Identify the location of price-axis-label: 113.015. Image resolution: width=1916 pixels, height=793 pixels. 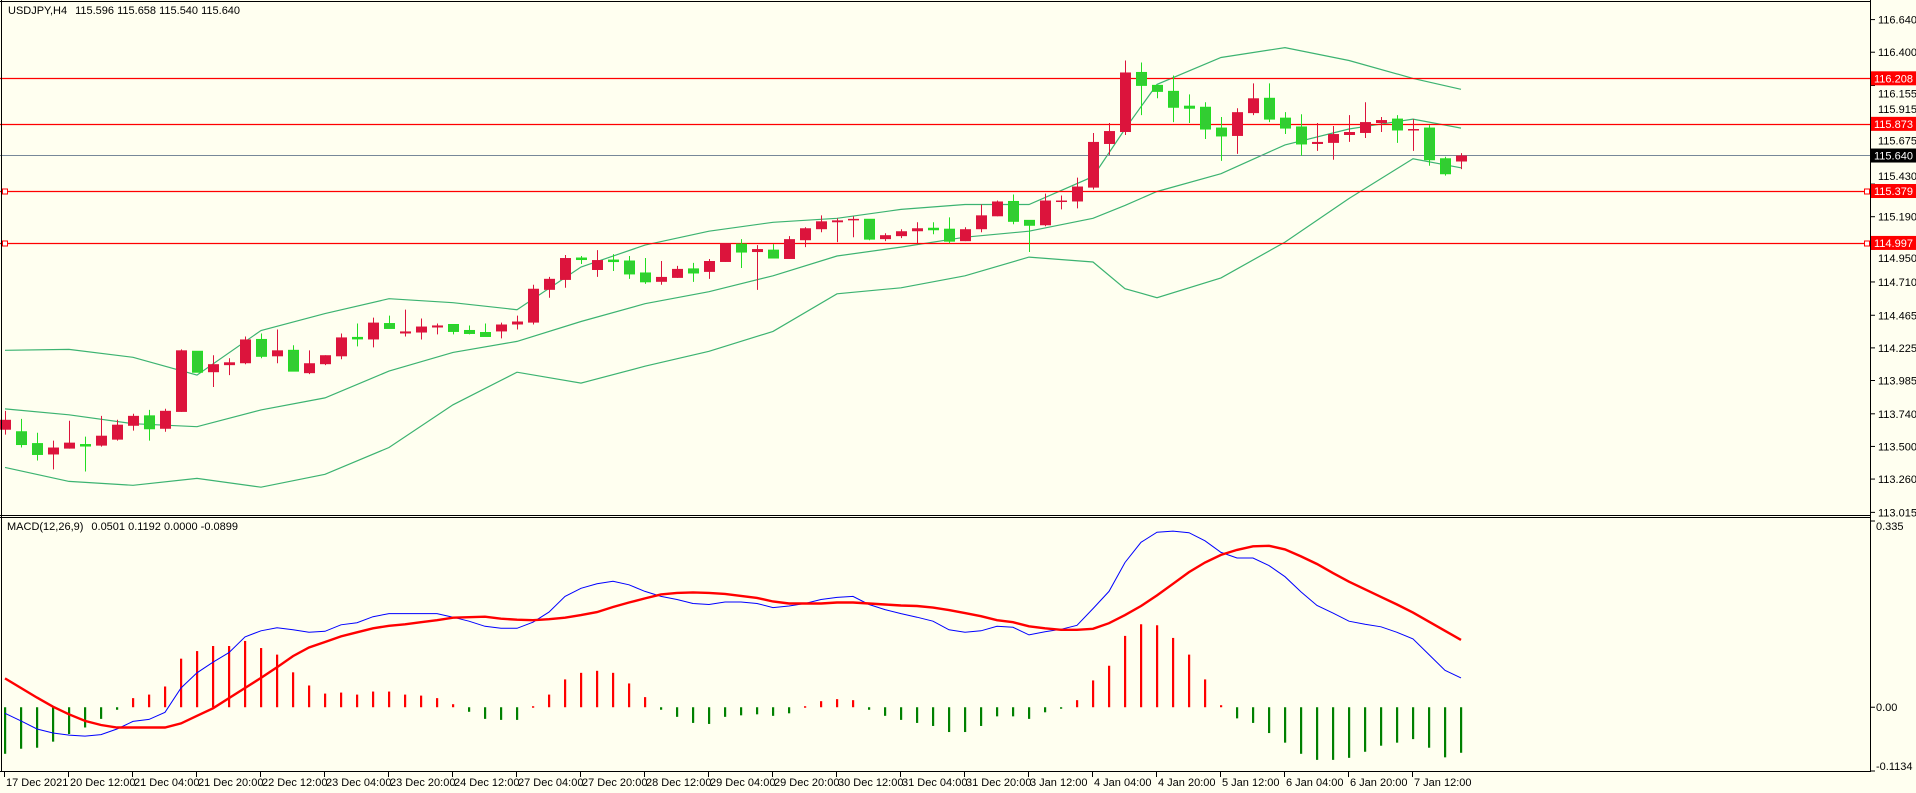
(1897, 513).